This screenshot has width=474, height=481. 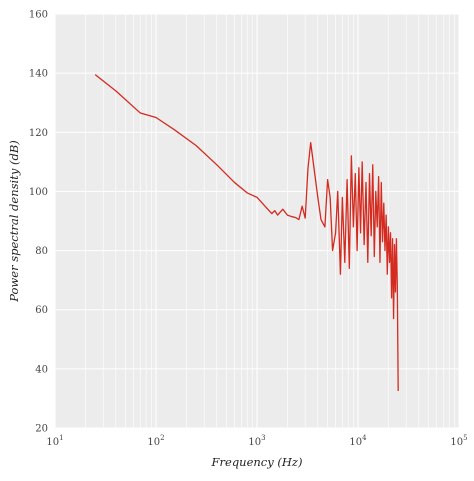 What do you see at coordinates (257, 462) in the screenshot?
I see `x-axis-label: Frequency (Hz)` at bounding box center [257, 462].